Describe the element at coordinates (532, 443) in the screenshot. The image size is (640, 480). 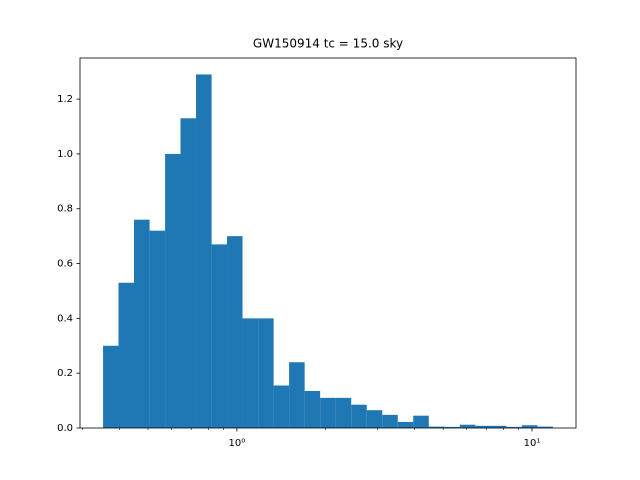
I see `x-tick-label: 10¹` at that location.